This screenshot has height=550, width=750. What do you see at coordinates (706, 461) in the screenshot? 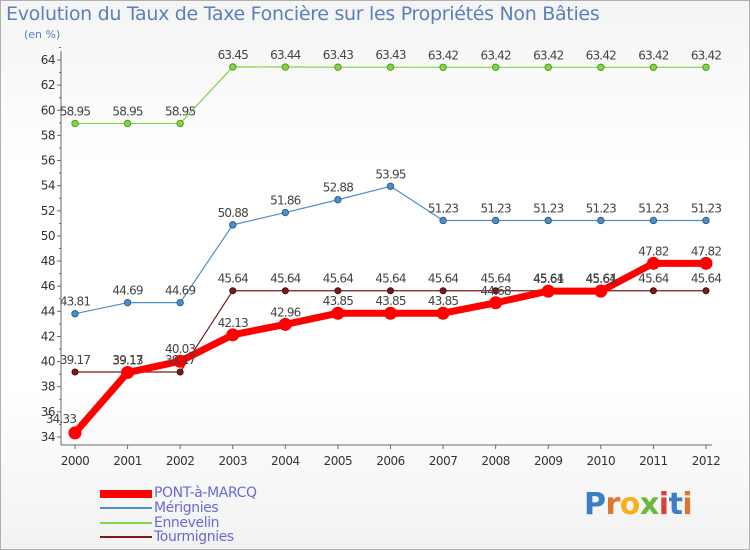
I see `x-tick-label: 2012` at bounding box center [706, 461].